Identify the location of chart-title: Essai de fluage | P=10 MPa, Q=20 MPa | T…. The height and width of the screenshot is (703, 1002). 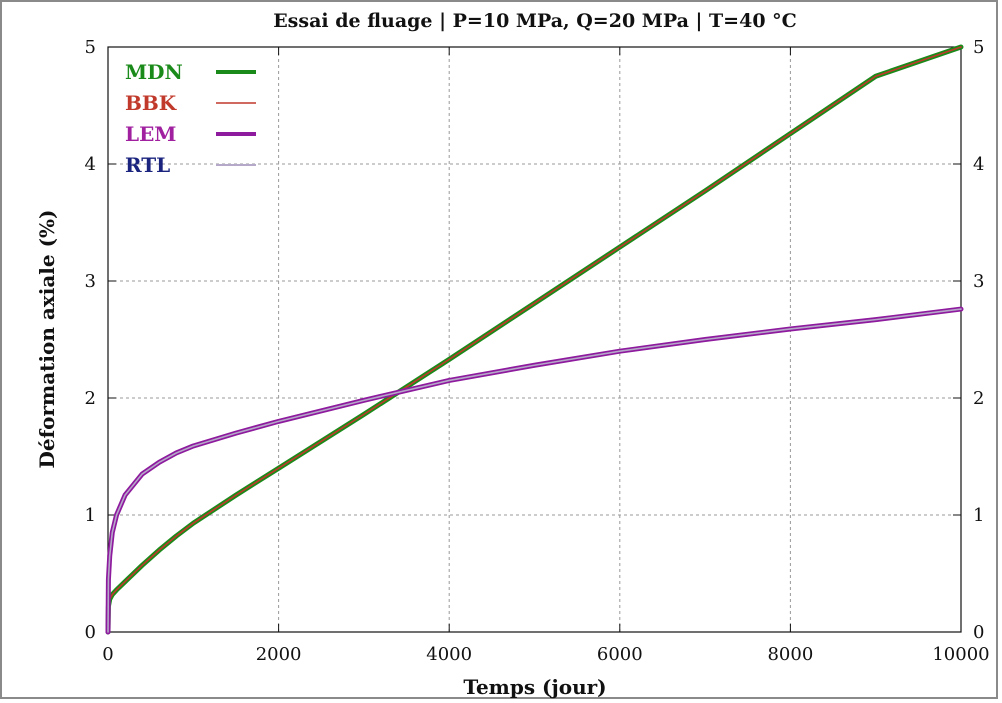
(535, 21).